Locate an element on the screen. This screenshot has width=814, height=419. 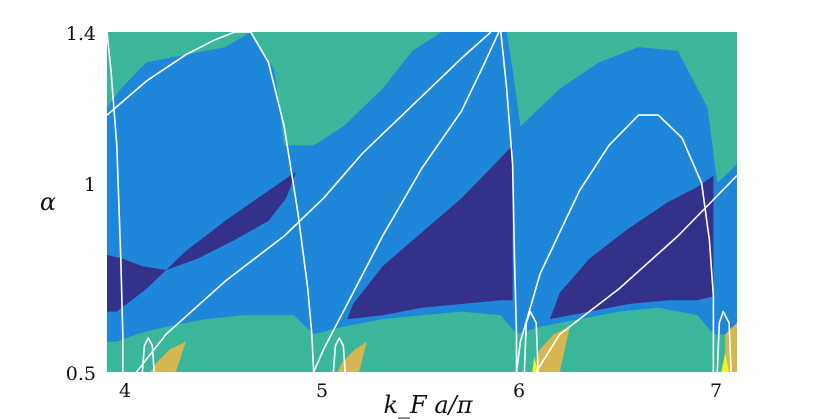
x-tick-label: 6 is located at coordinates (519, 391).